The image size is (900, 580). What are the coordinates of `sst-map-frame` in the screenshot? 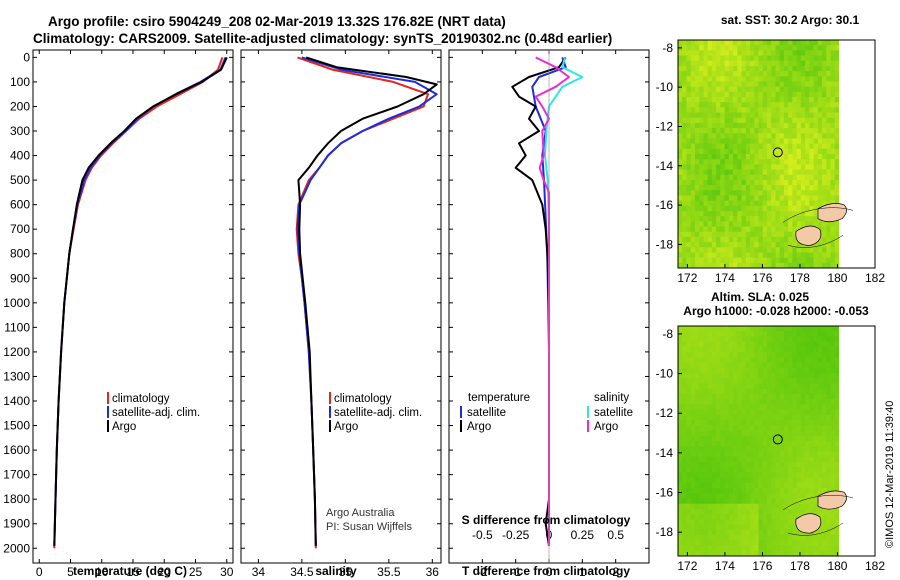 It's located at (776, 154).